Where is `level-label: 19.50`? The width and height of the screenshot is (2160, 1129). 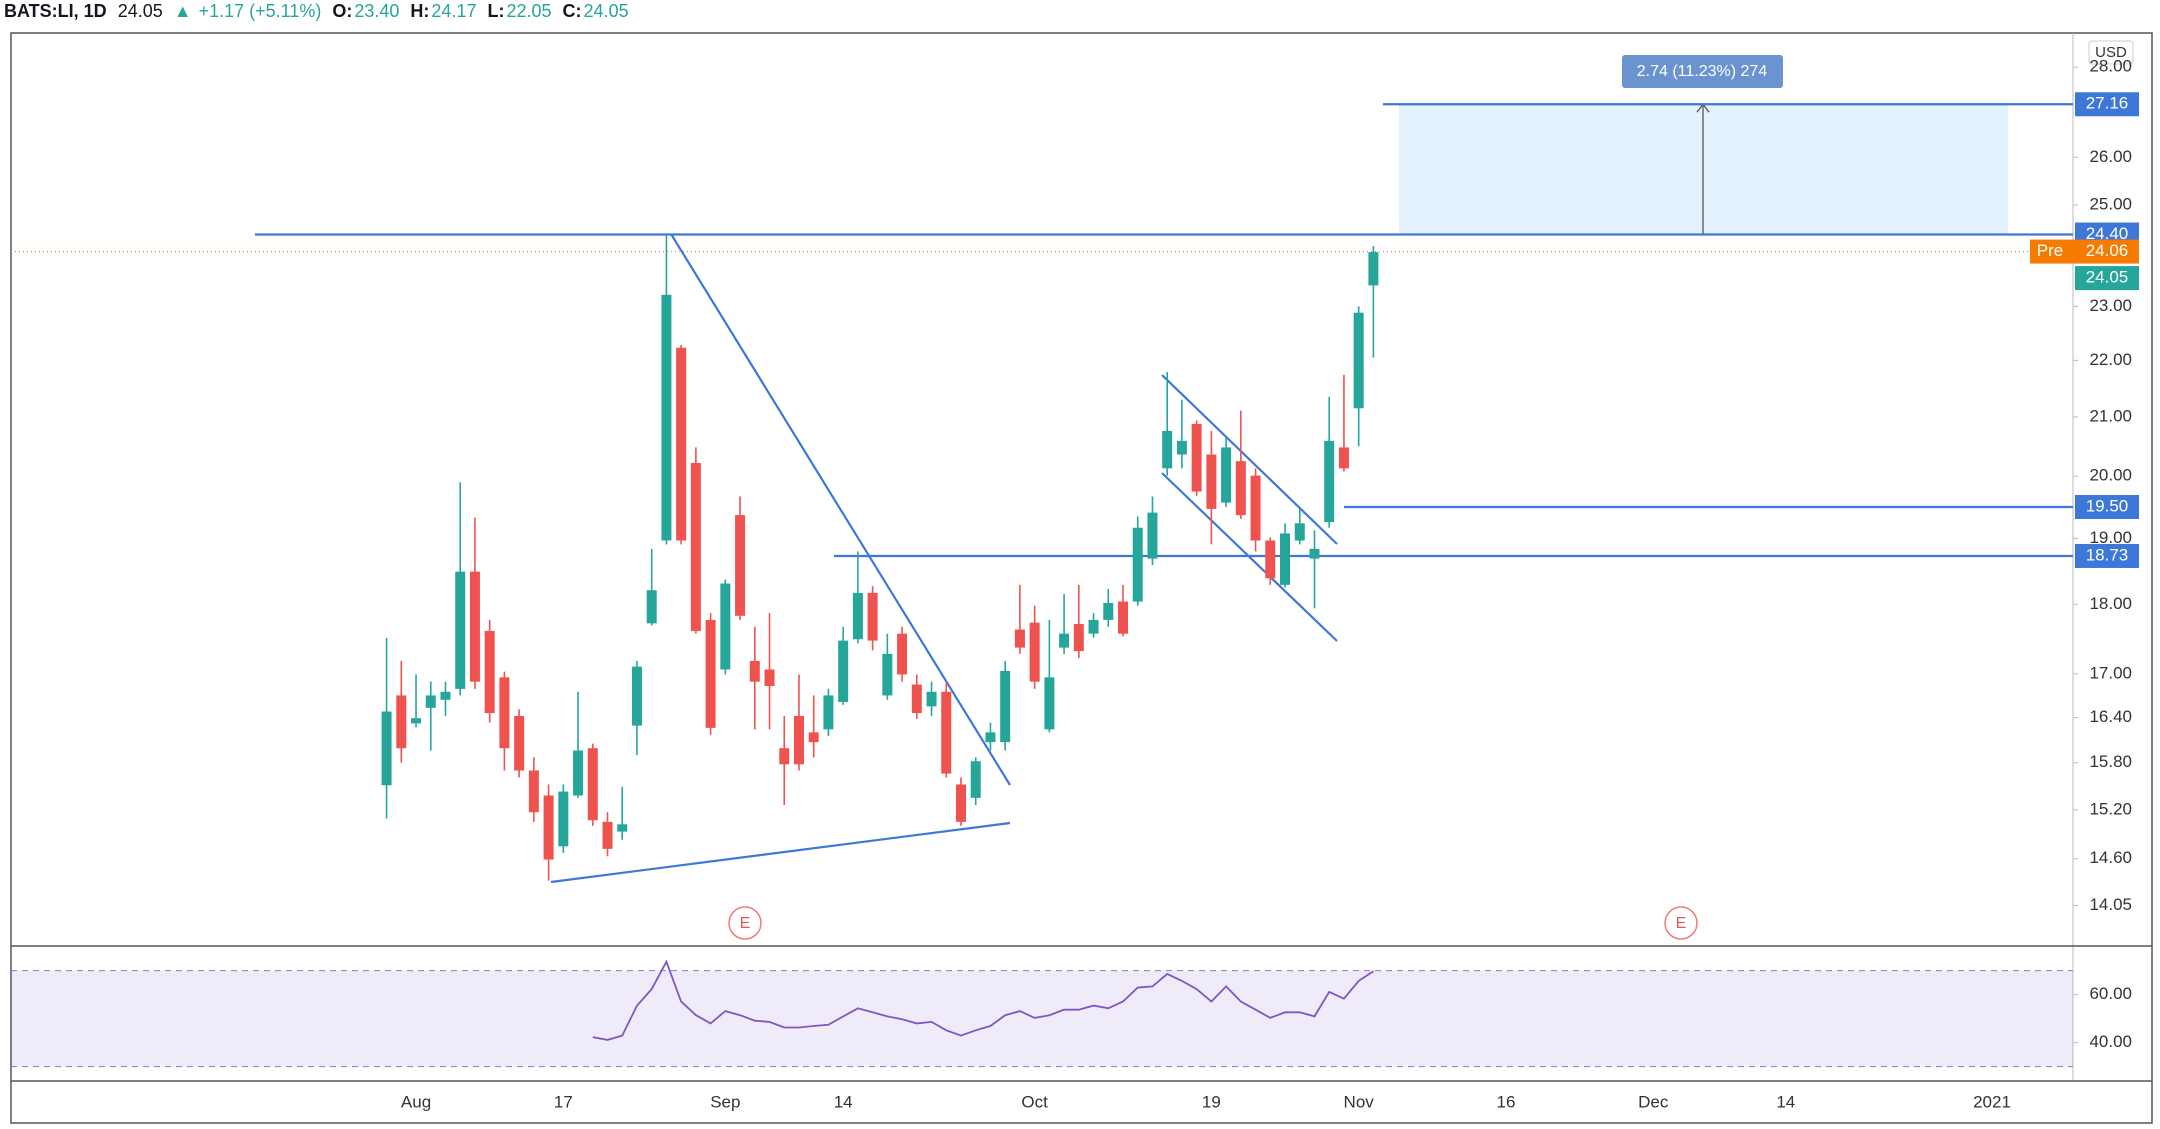
level-label: 19.50 is located at coordinates (2107, 505).